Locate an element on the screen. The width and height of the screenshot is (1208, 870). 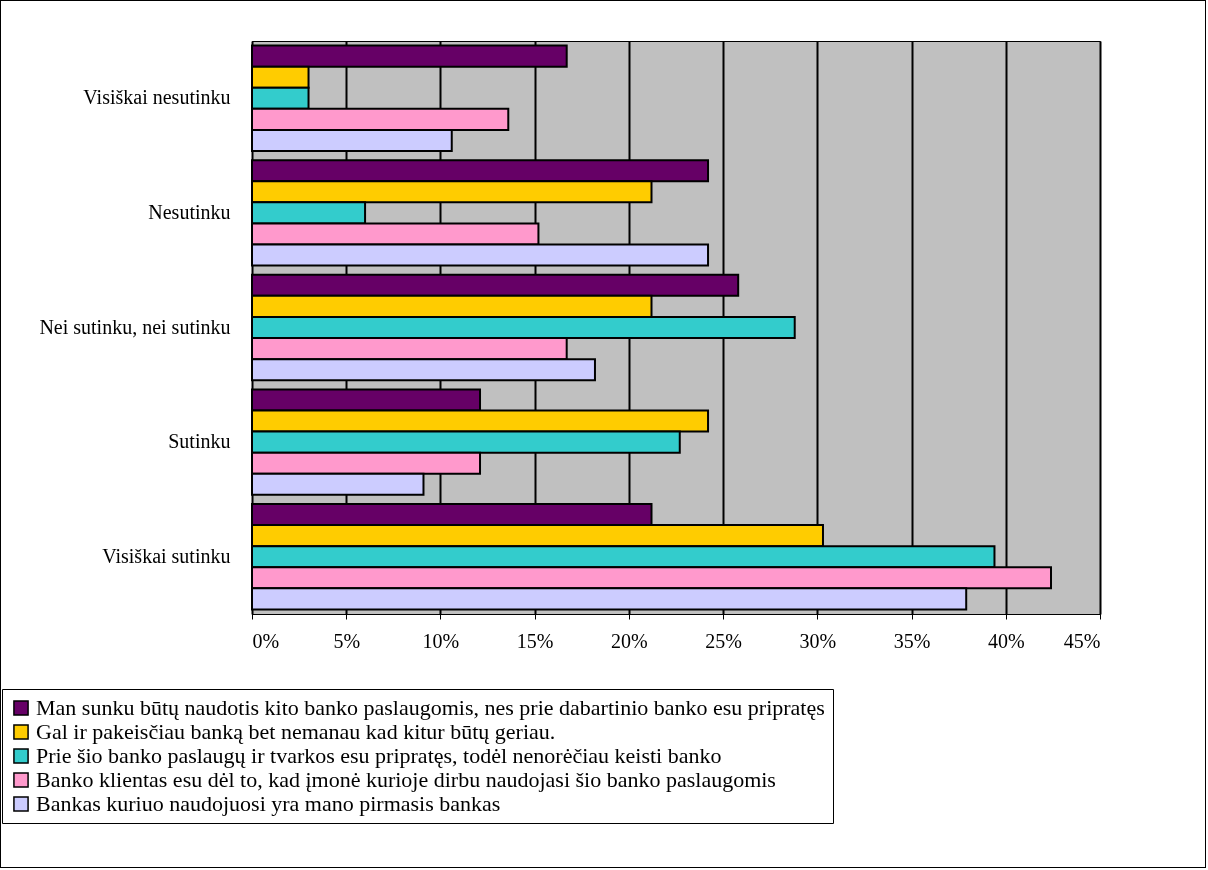
x-tick-label: 45% is located at coordinates (1082, 640).